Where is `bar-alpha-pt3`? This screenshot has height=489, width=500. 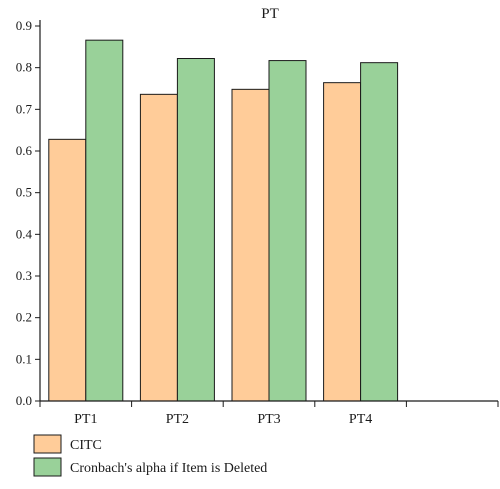 bar-alpha-pt3 is located at coordinates (287, 231).